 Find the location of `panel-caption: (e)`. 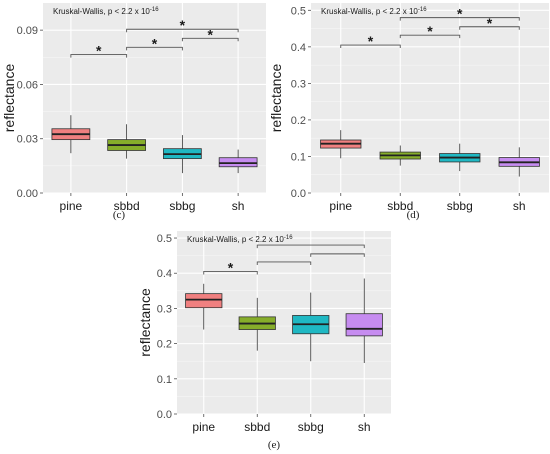

panel-caption: (e) is located at coordinates (274, 445).